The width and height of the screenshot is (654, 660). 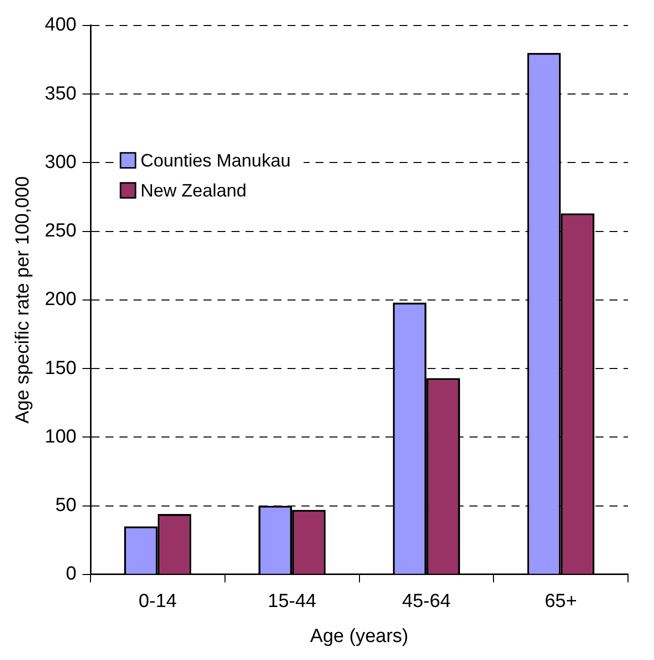 I want to click on legend-label: Counties Manukau, so click(x=215, y=160).